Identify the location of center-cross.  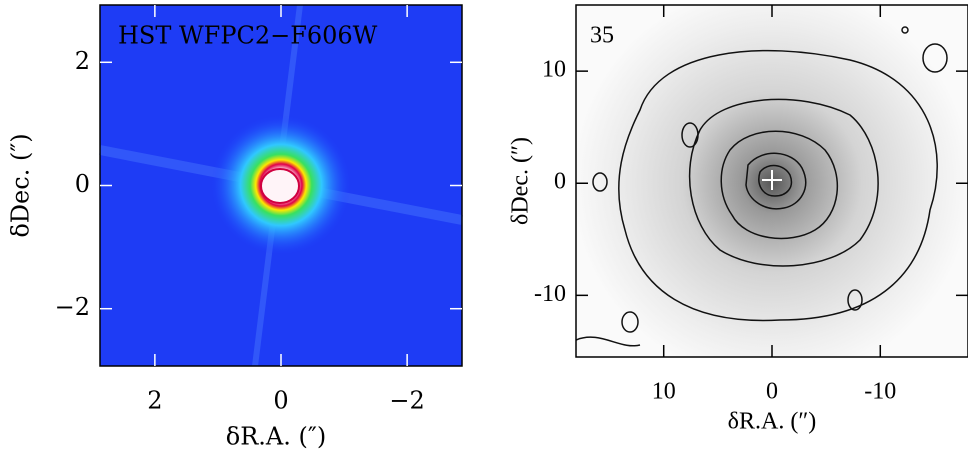
(772, 180).